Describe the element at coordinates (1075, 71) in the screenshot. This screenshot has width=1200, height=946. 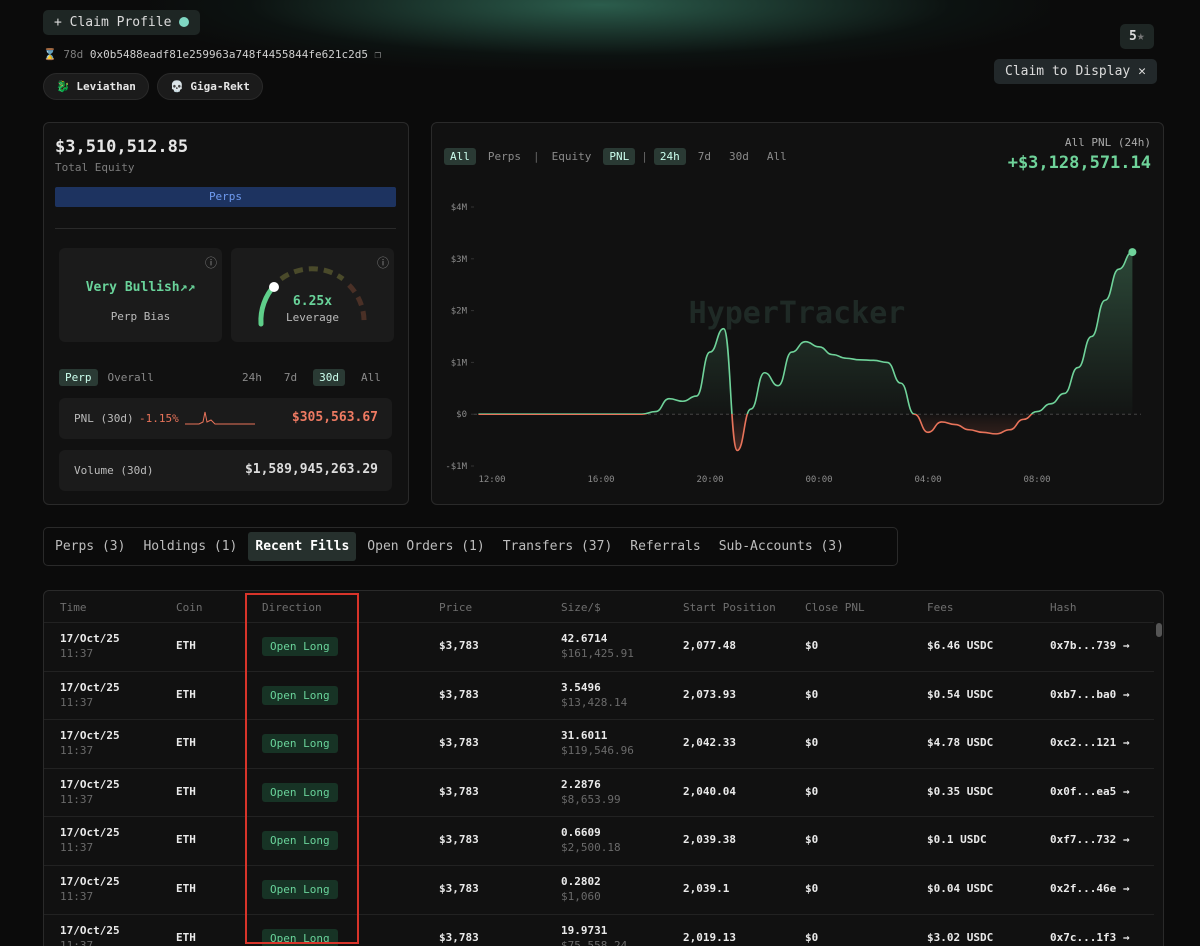
I see `claim-display-button: Claim to Display ✕` at that location.